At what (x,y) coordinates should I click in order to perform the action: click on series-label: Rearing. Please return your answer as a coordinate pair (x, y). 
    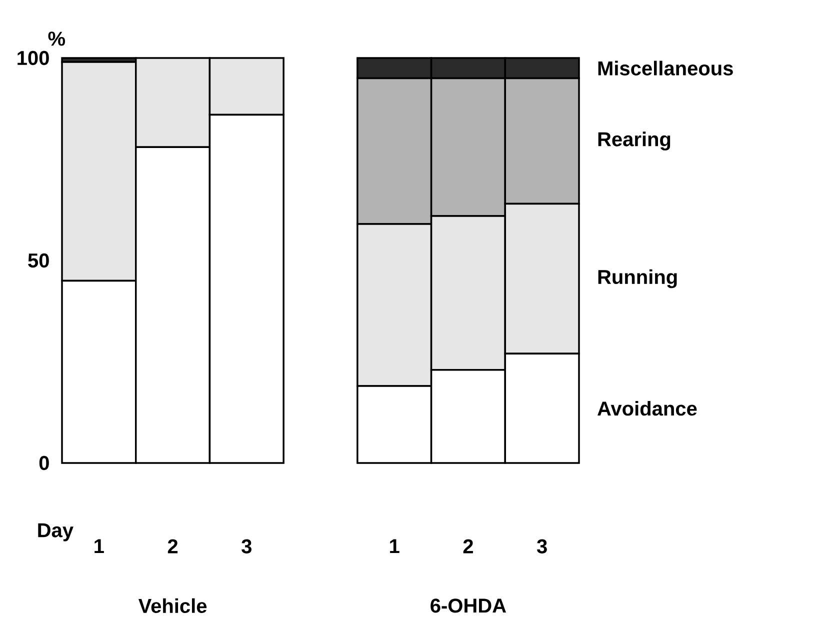
    Looking at the image, I should click on (634, 141).